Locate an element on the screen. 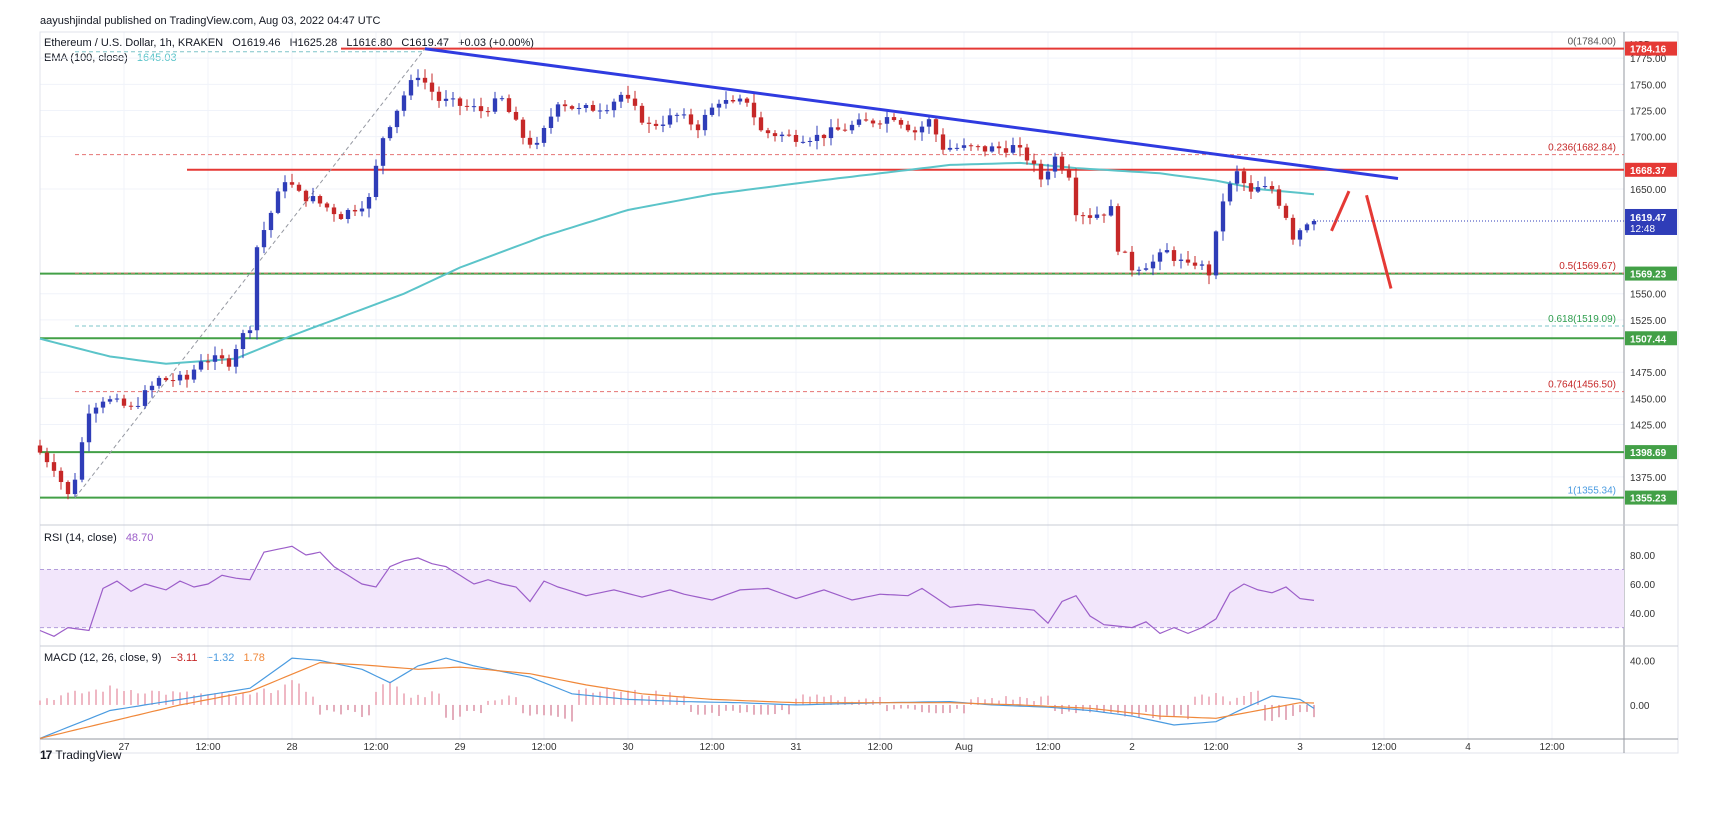  price-tick-label: 1475.00 is located at coordinates (1648, 373).